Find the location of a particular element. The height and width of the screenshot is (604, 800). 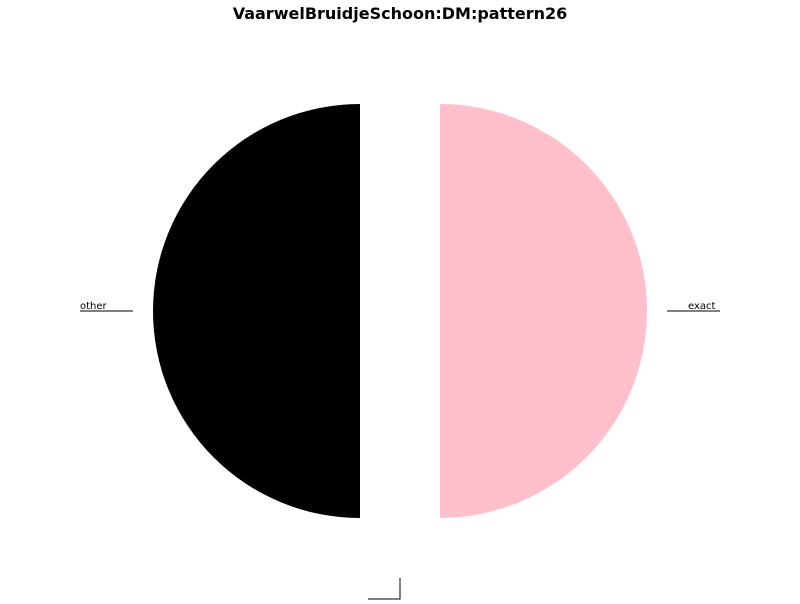

chart-title: VaarwelBruidjeSchoon:DM:pattern26 is located at coordinates (400, 13).